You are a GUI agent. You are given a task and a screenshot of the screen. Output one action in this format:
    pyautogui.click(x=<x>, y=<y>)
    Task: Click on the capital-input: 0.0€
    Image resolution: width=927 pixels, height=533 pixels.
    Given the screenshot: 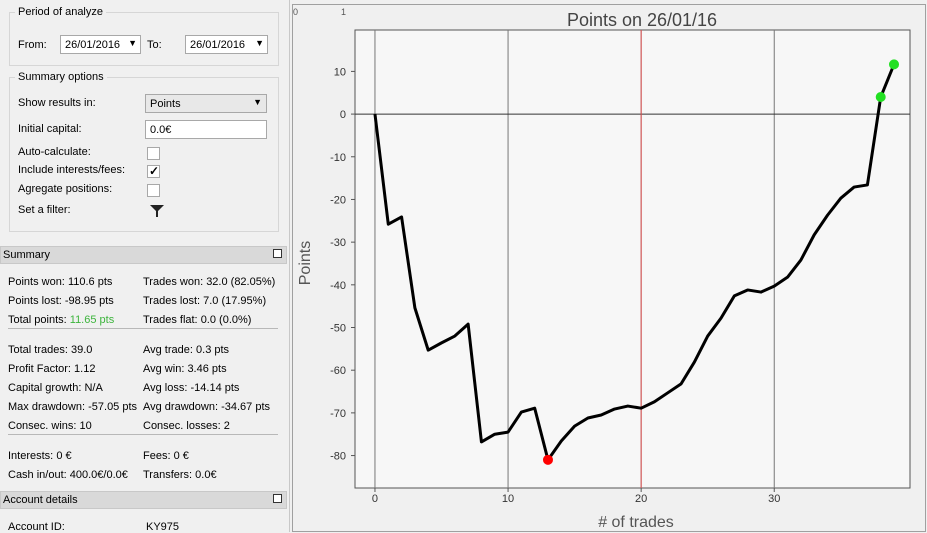 What is the action you would take?
    pyautogui.click(x=206, y=129)
    